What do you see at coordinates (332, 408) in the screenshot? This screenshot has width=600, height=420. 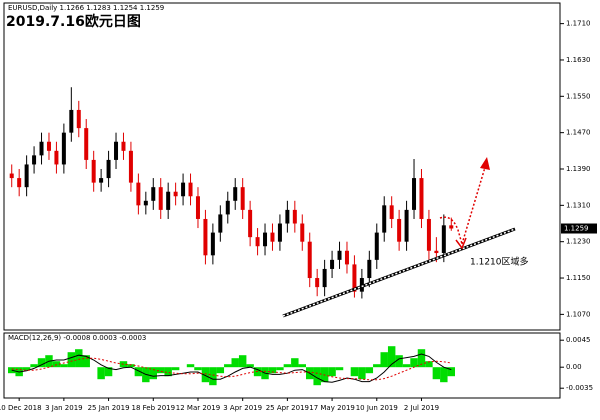 I see `x-tick-label: 17 May 2019` at bounding box center [332, 408].